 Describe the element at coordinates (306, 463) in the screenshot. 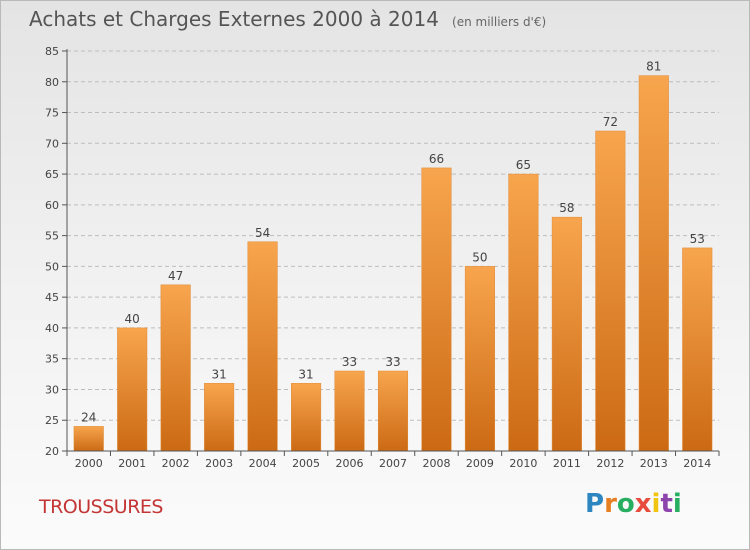

I see `x-tick-label-2005: 2005` at that location.